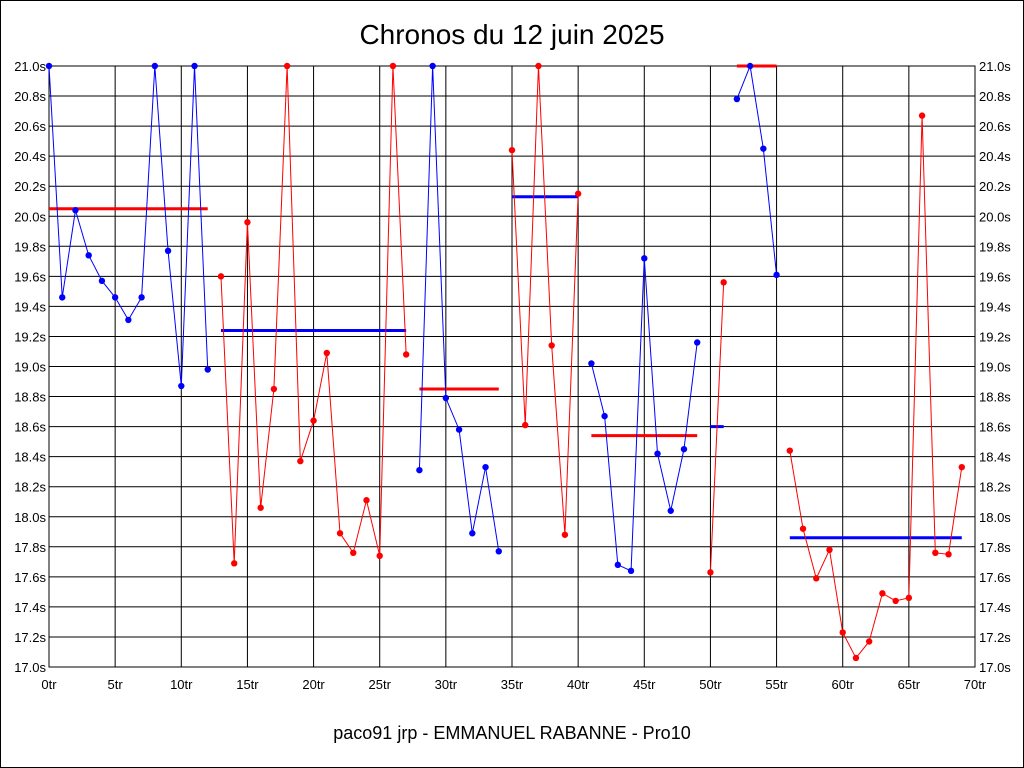 This screenshot has width=1024, height=768. What do you see at coordinates (644, 684) in the screenshot?
I see `x-tick-label: 45tr` at bounding box center [644, 684].